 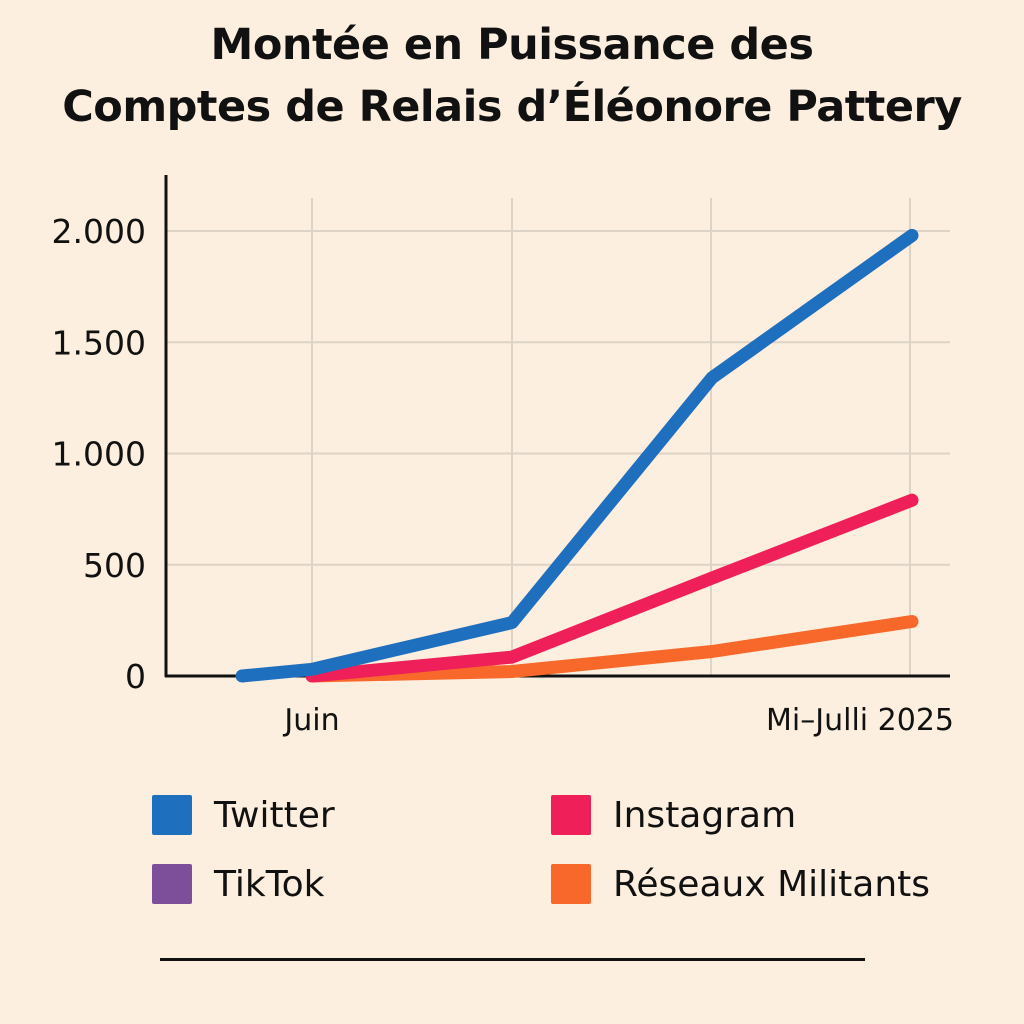 I want to click on legend-label-twitter: Twitter, so click(x=274, y=815).